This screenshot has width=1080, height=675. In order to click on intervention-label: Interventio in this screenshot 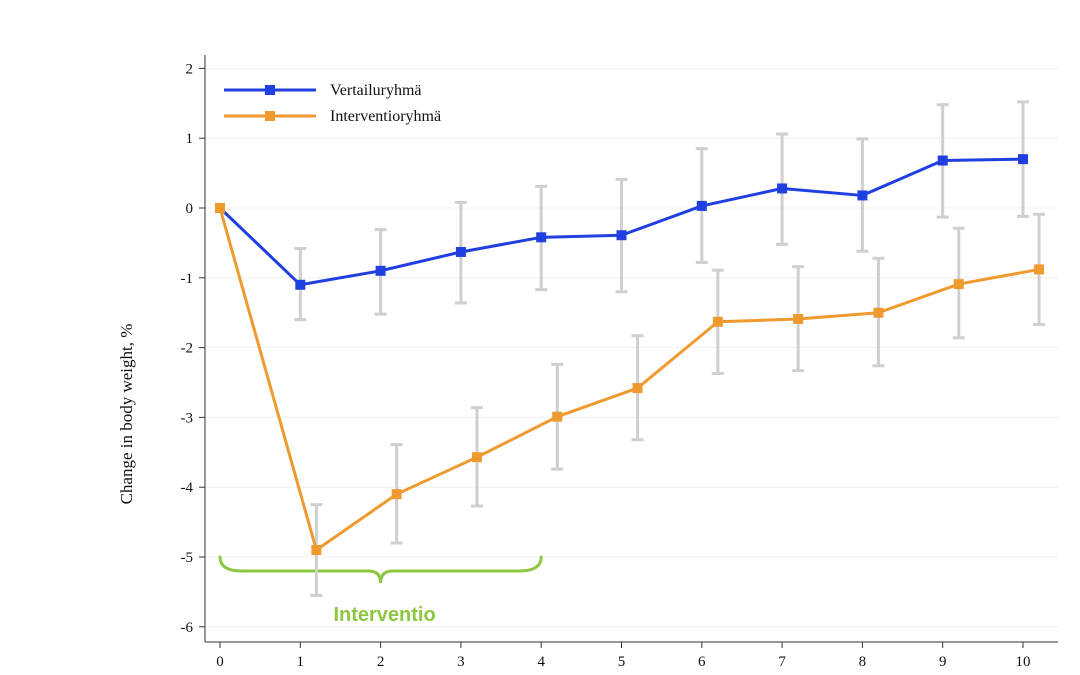, I will do `click(384, 615)`.